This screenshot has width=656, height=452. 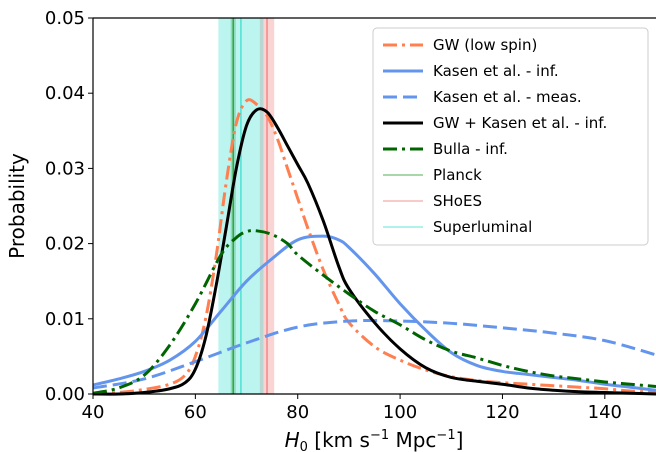 What do you see at coordinates (195, 412) in the screenshot?
I see `x-tick-label: 60` at bounding box center [195, 412].